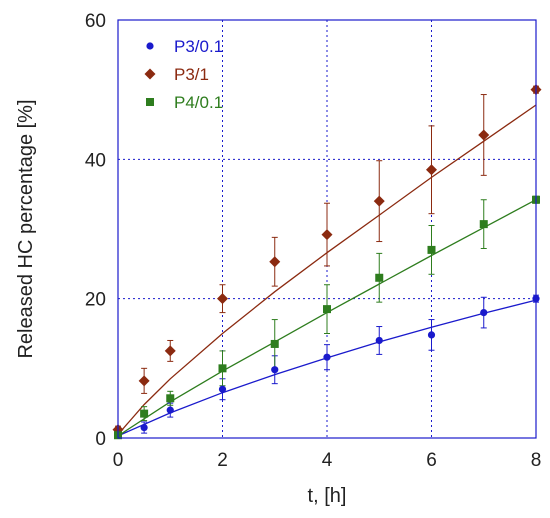 The image size is (550, 518). I want to click on x-tick-label: 2, so click(222, 460).